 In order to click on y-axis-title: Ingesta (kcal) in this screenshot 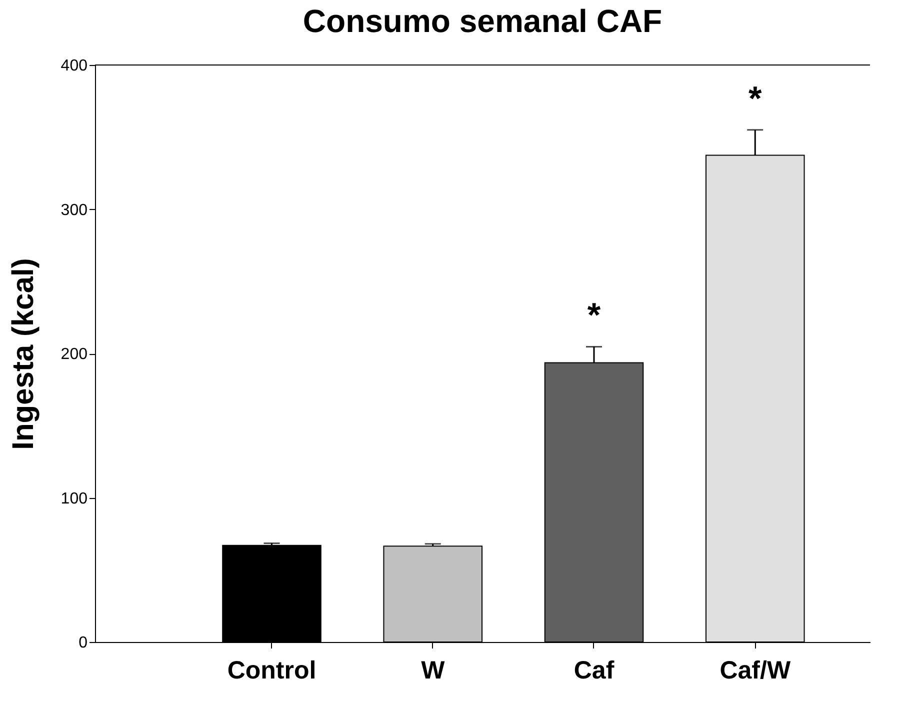, I will do `click(23, 354)`.